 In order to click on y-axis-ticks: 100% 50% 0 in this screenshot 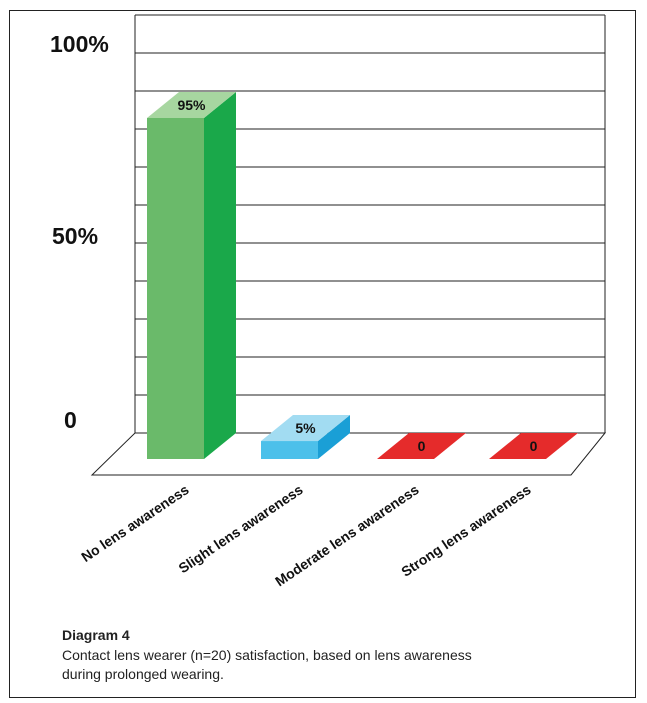, I will do `click(79, 232)`.